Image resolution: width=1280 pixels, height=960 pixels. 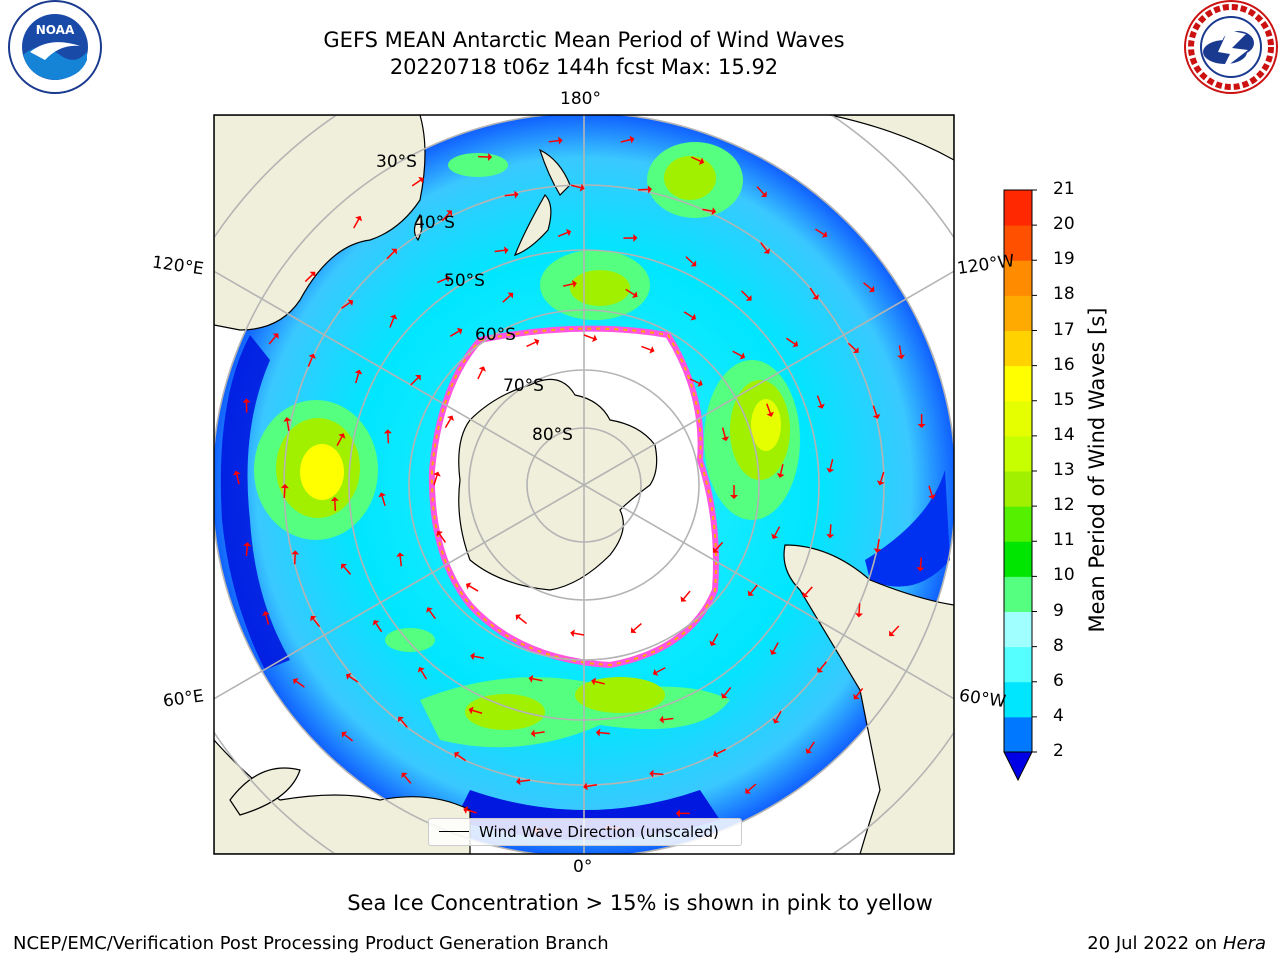 I want to click on colorbar-tick-label: 9, so click(x=1058, y=610).